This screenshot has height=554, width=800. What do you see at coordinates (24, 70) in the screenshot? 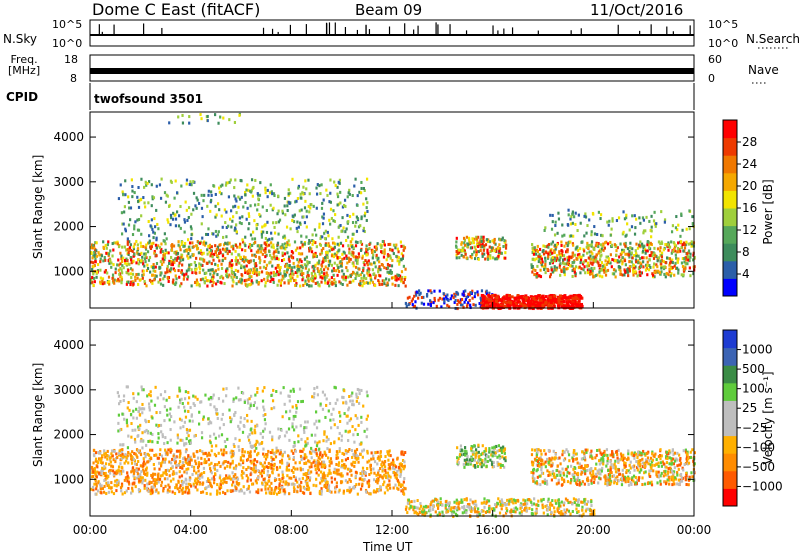
I see `freq-label-line2: [MHz]` at bounding box center [24, 70].